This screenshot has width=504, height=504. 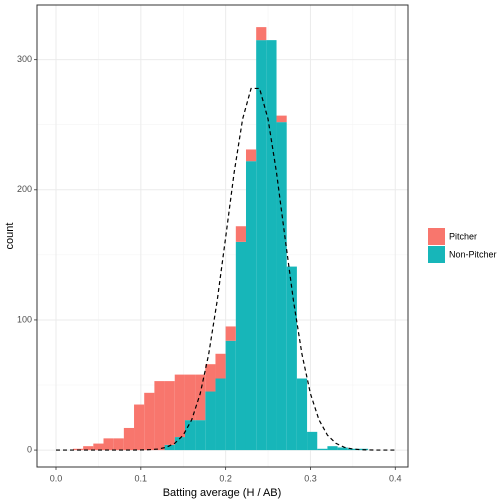 What do you see at coordinates (463, 236) in the screenshot?
I see `legend-label: Pitcher` at bounding box center [463, 236].